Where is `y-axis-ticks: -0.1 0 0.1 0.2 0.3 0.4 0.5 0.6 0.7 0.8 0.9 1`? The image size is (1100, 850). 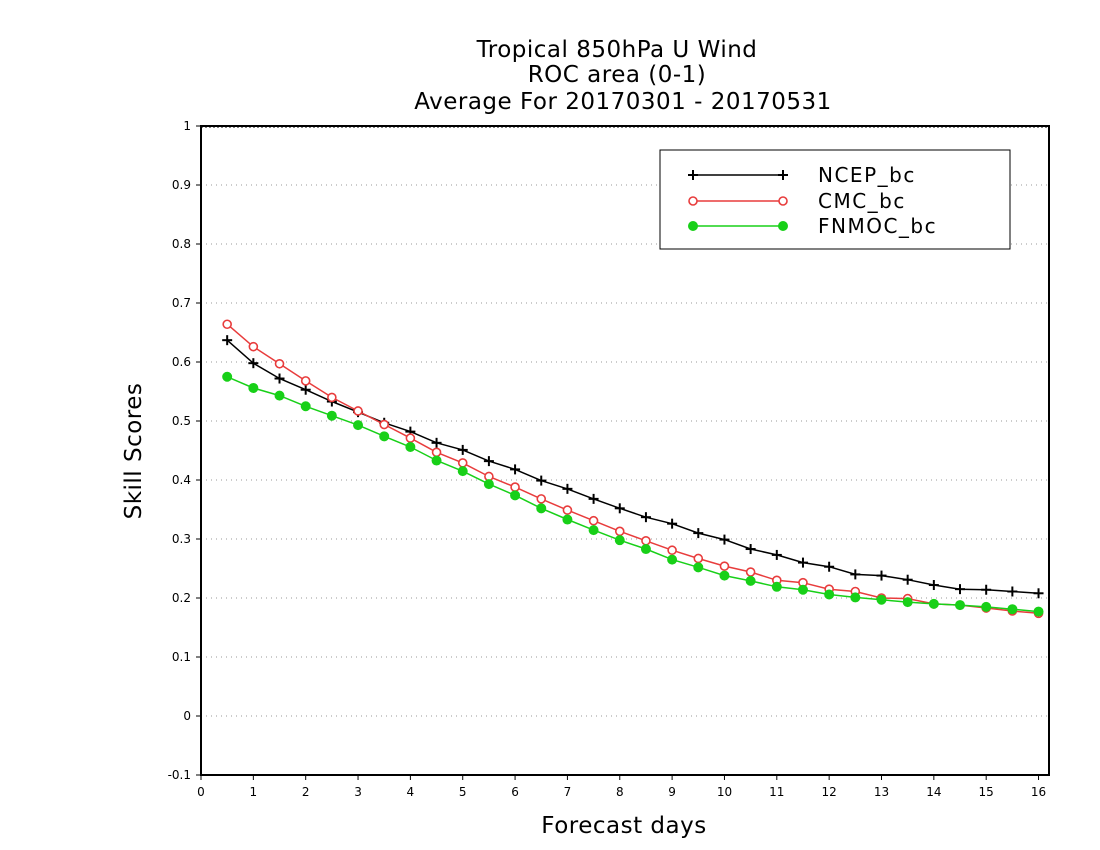
y-axis-ticks: -0.1 0 0.1 0.2 0.3 0.4 0.5 0.6 0.7 0.8 0.9 1 is located at coordinates (184, 450).